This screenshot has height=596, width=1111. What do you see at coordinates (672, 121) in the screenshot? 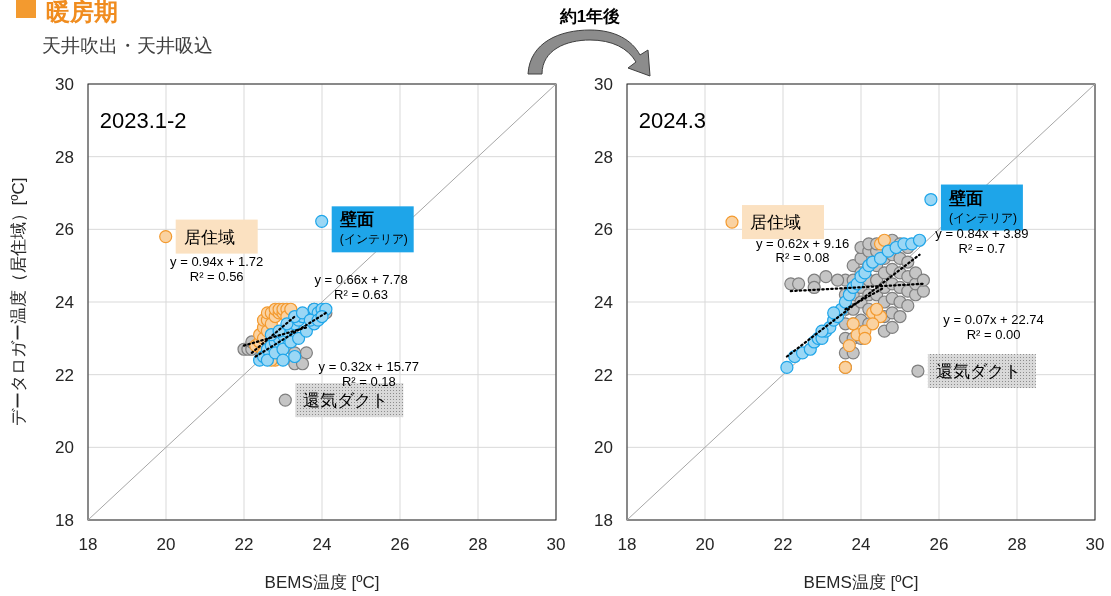
I see `annotation: 2024.3` at bounding box center [672, 121].